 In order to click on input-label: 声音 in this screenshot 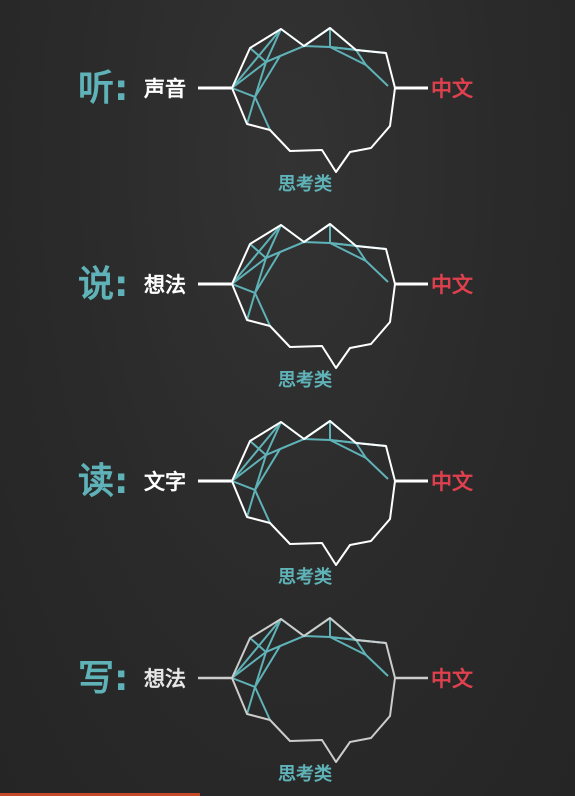, I will do `click(165, 89)`.